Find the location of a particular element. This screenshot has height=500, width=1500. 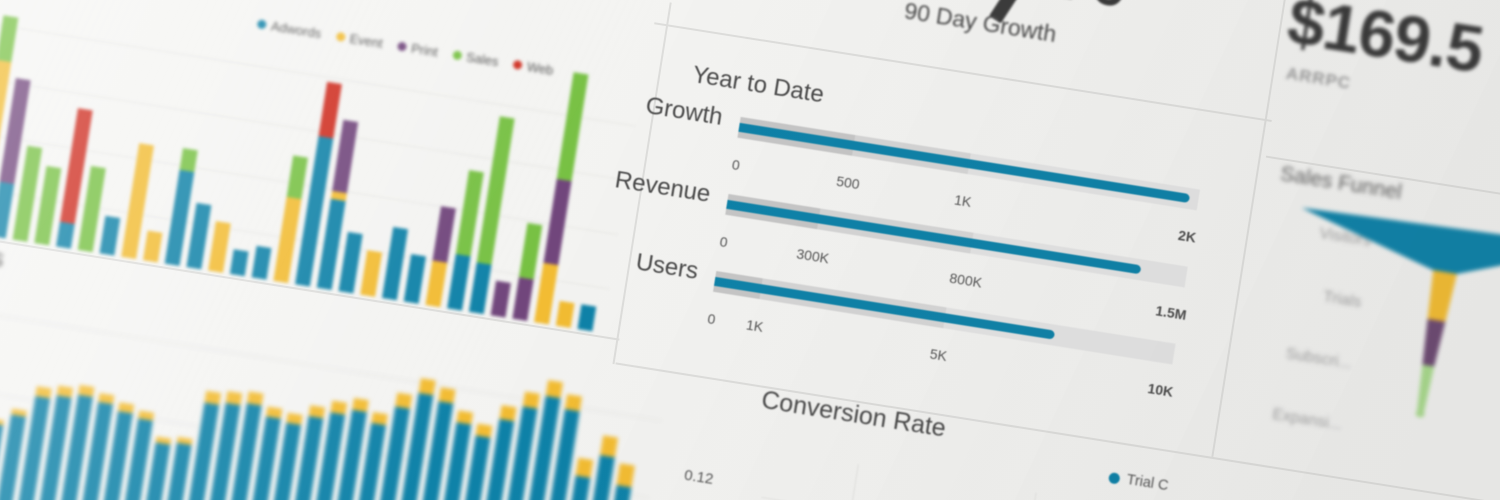

legend-label: Event is located at coordinates (366, 40).